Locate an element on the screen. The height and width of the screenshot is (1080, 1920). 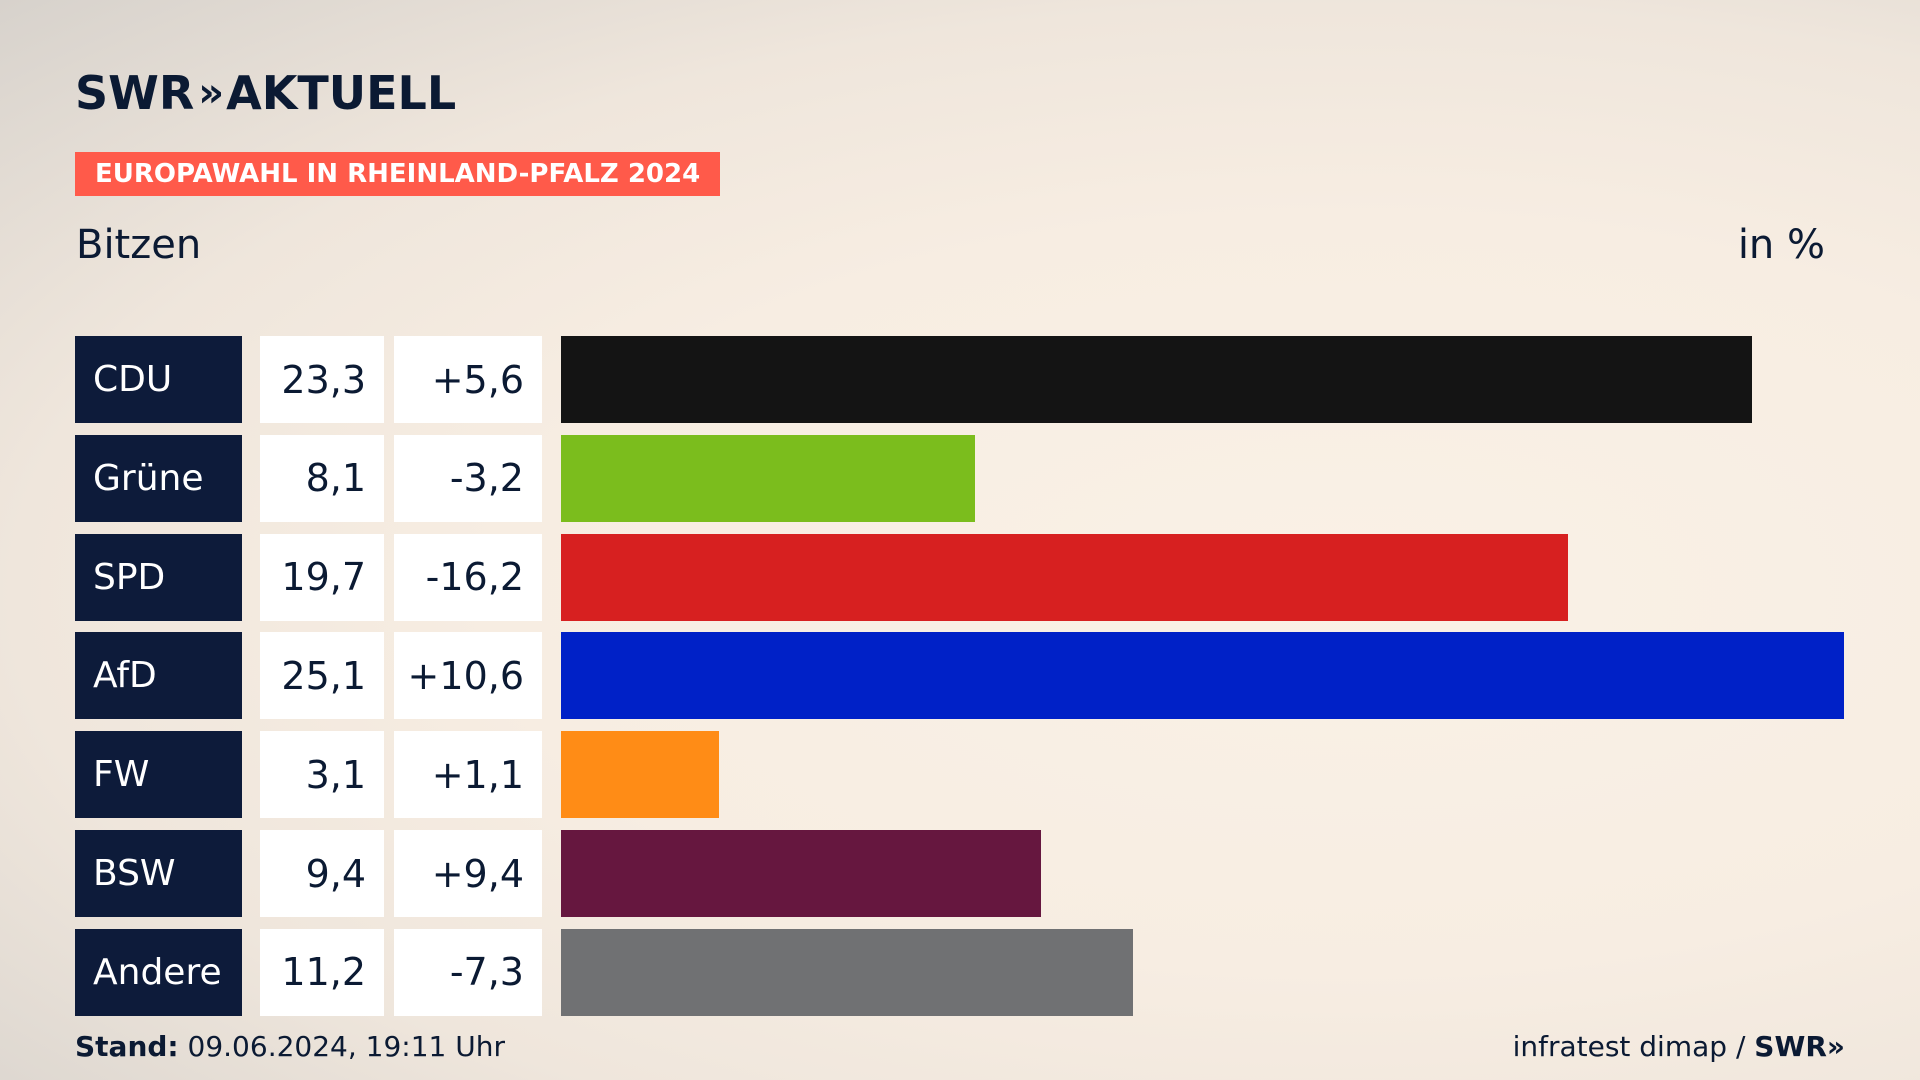
stand-value: 09.06.2024, 19:11 Uhr is located at coordinates (346, 1046).